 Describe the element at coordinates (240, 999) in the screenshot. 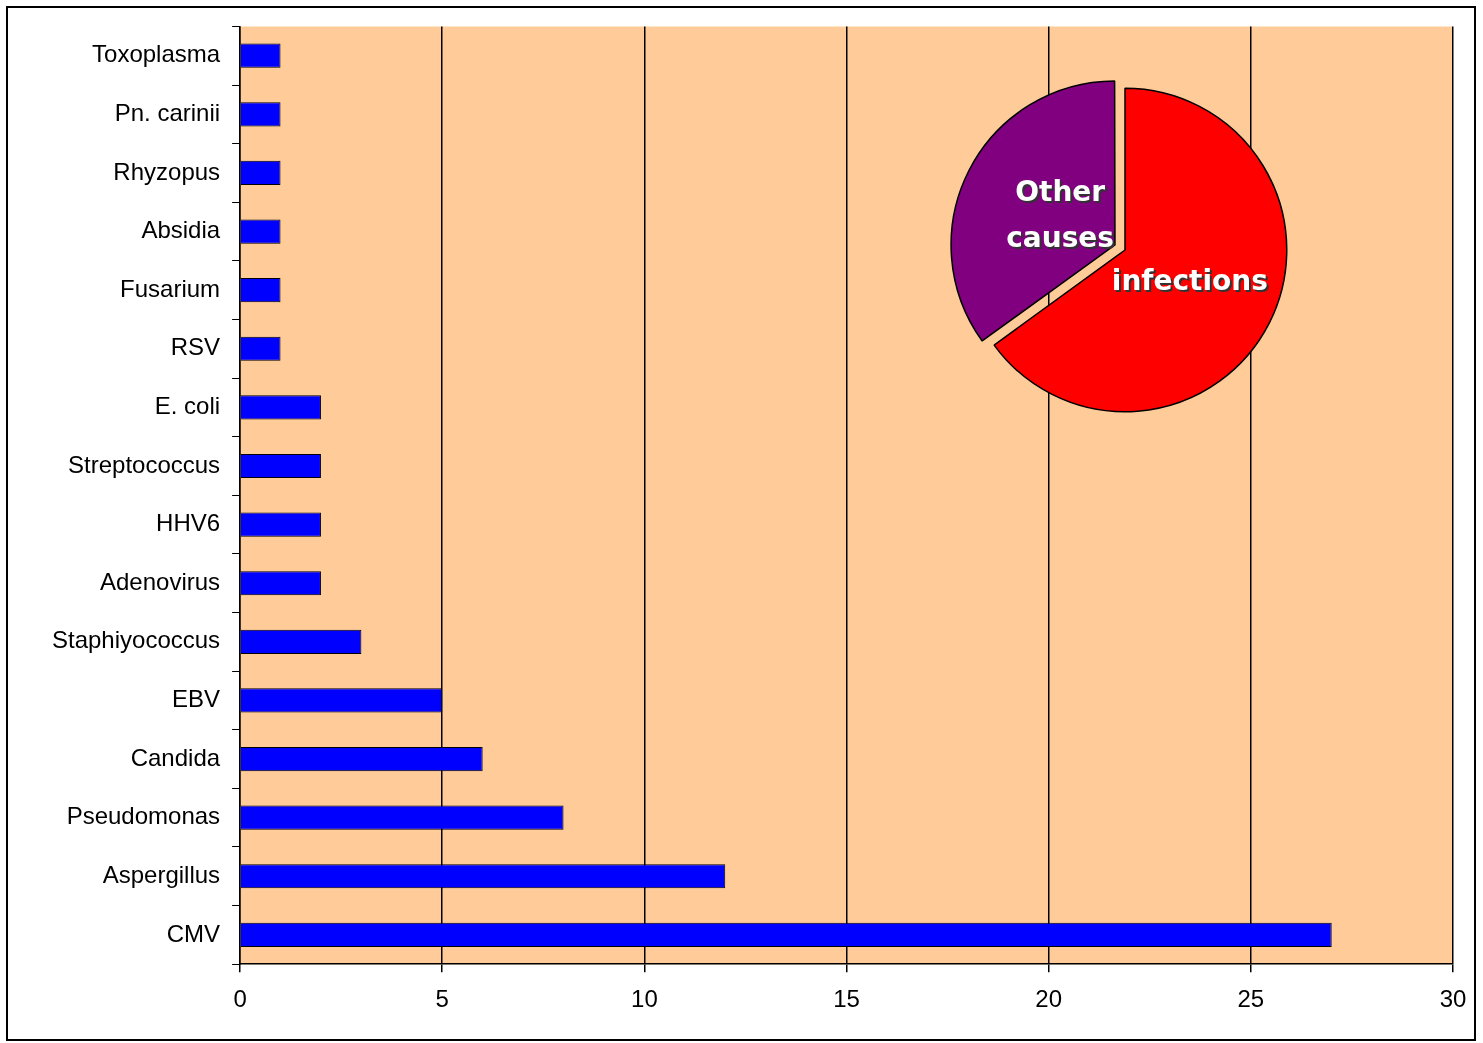

I see `x-tick-label: 0` at that location.